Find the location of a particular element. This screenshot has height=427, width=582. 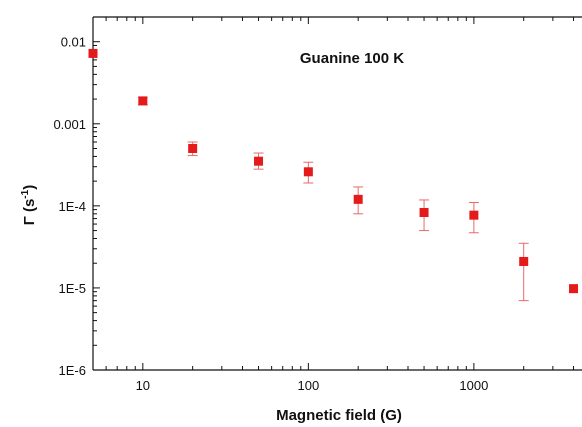

y-axis-title-sup: -1 is located at coordinates (25, 193).